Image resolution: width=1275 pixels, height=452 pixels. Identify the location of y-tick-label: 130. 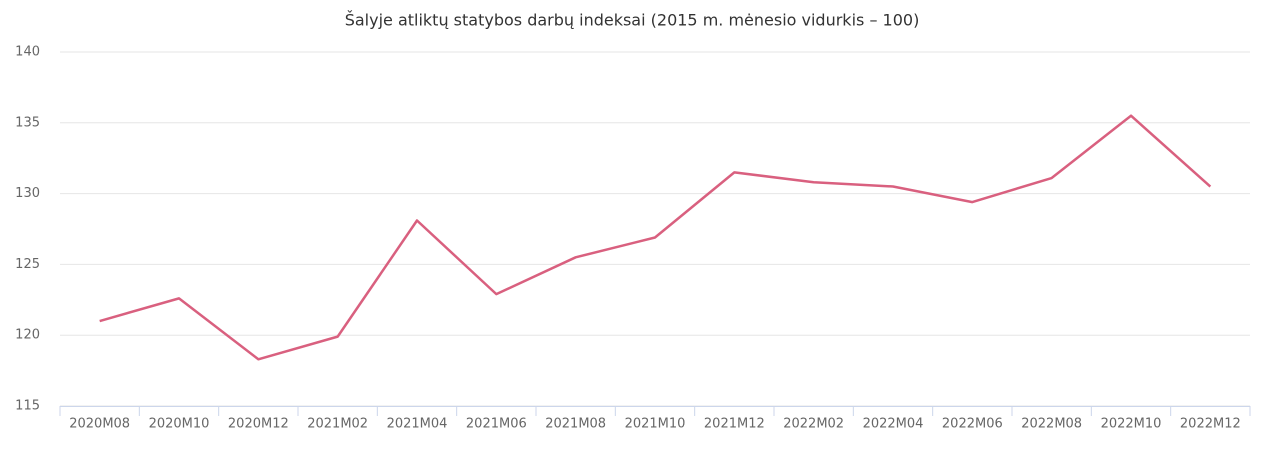
(27, 193).